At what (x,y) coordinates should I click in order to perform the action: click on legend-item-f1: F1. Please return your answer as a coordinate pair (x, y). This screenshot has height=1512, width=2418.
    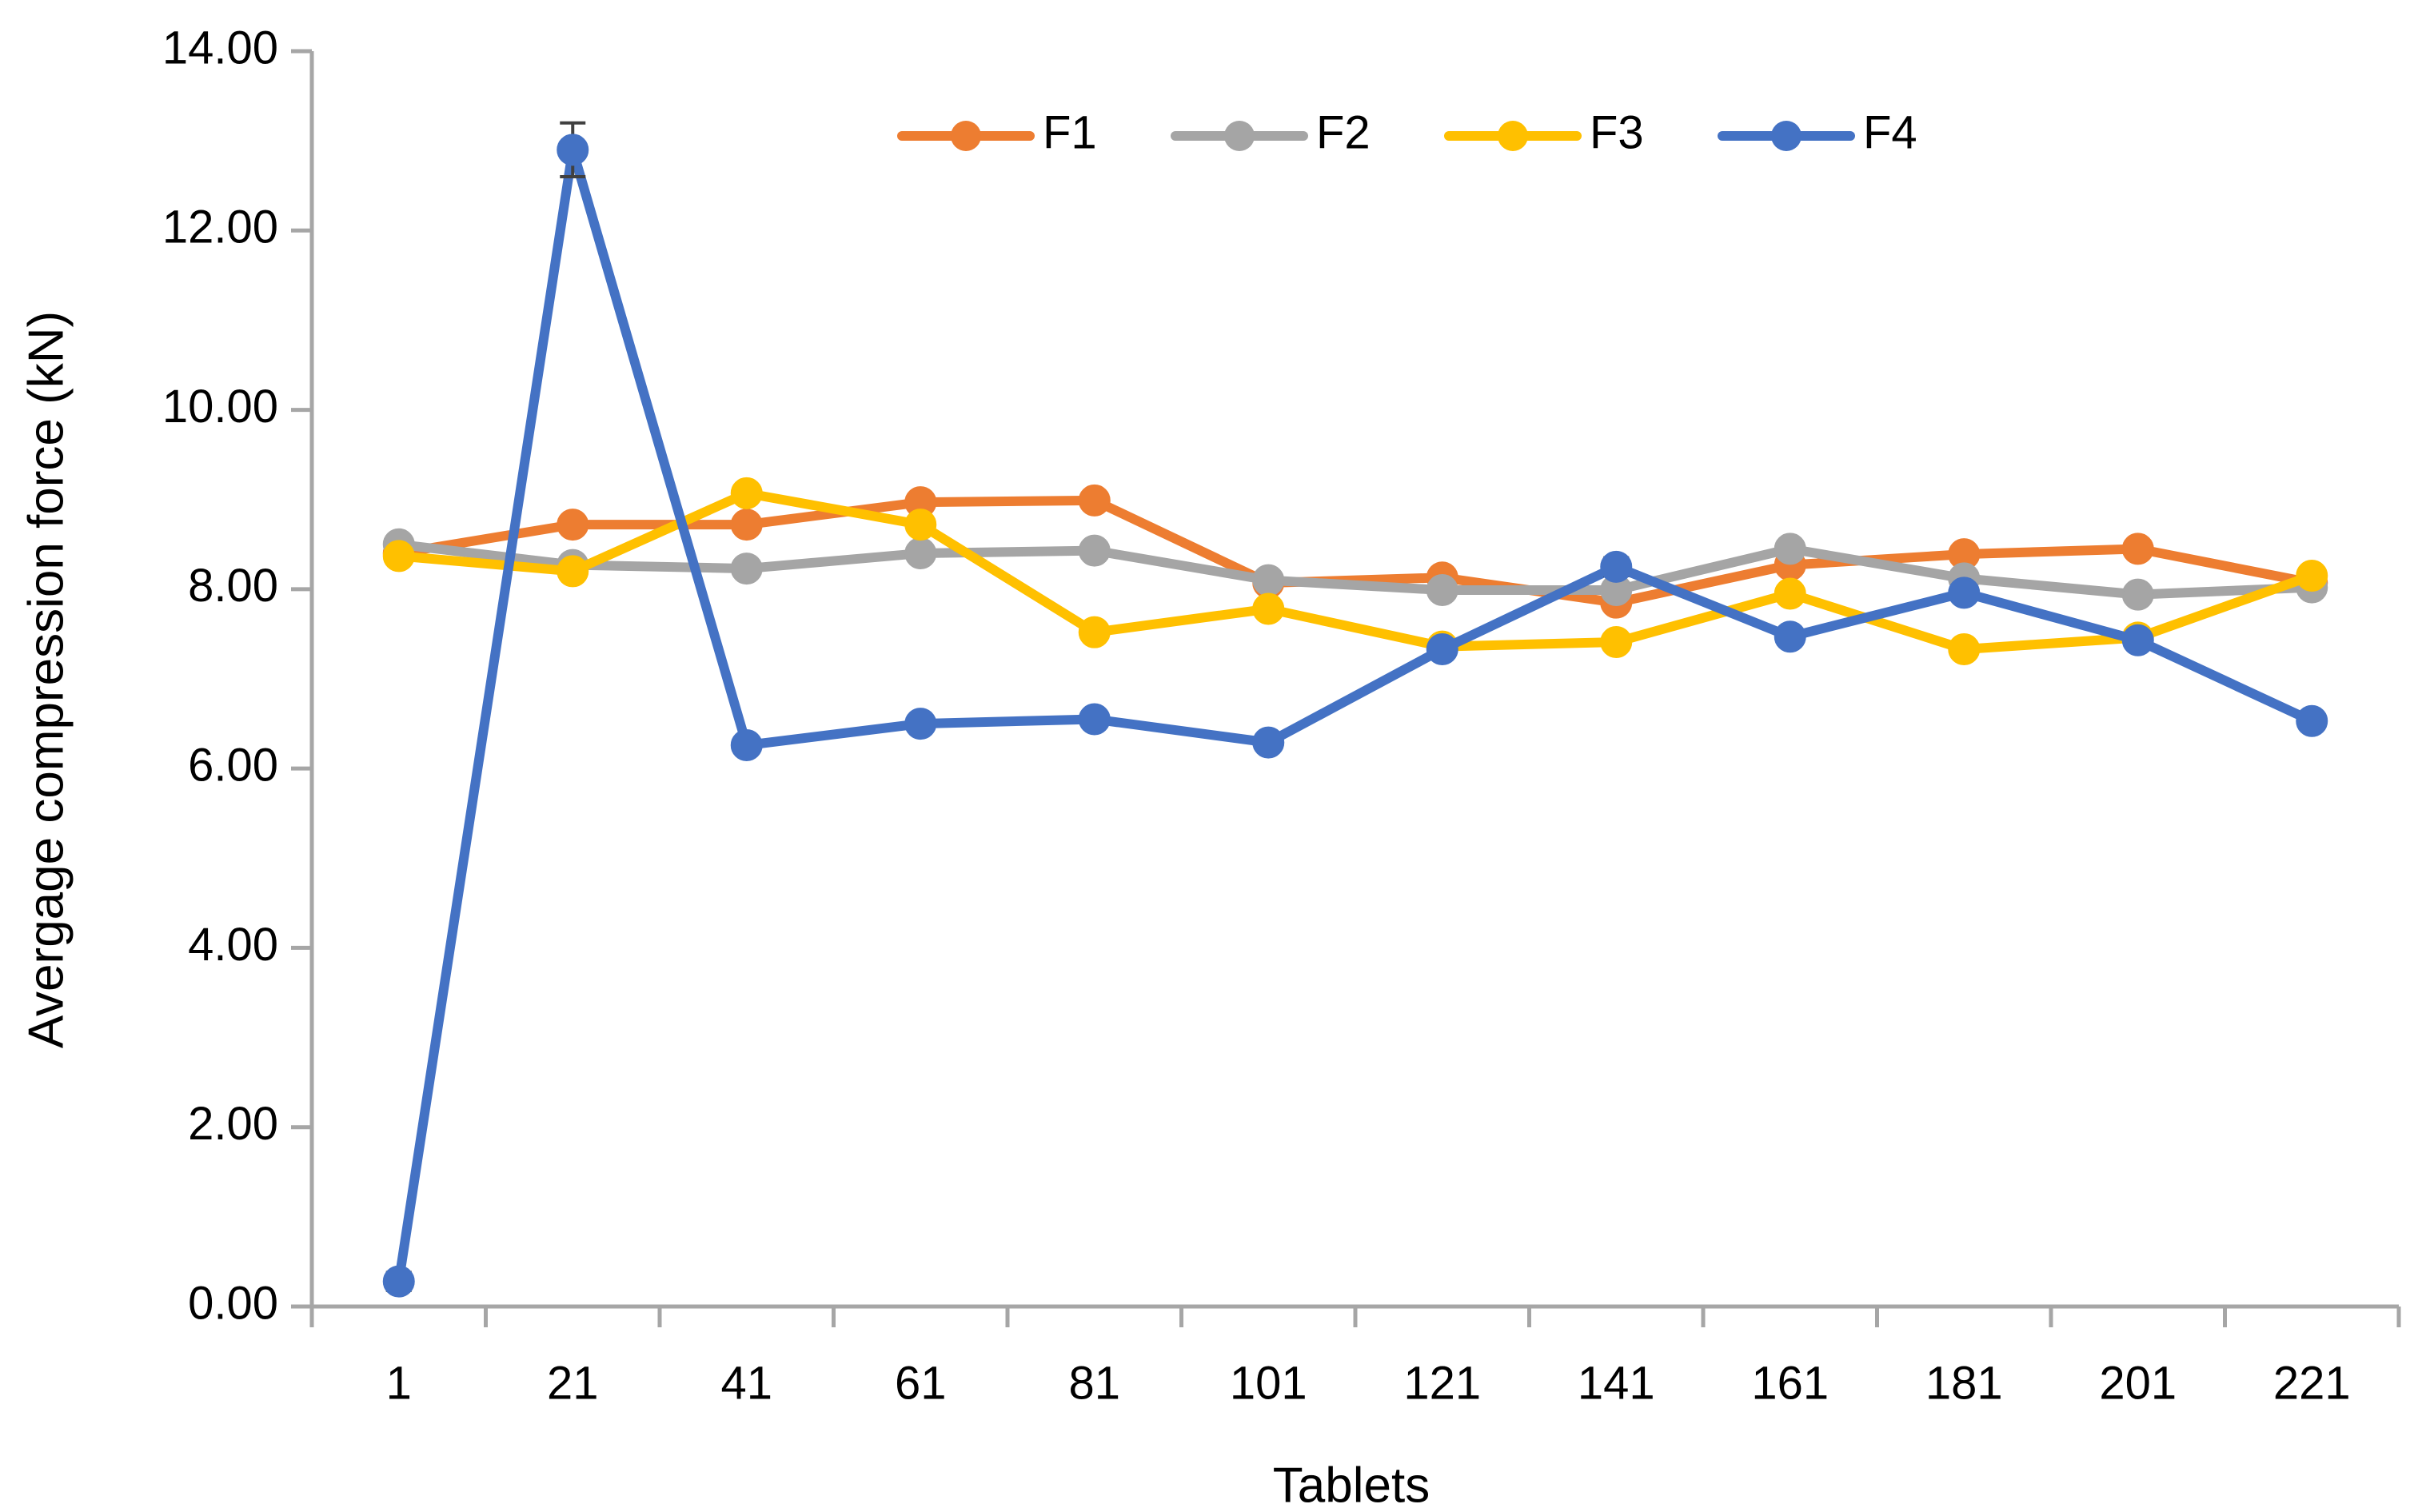
    Looking at the image, I should click on (997, 132).